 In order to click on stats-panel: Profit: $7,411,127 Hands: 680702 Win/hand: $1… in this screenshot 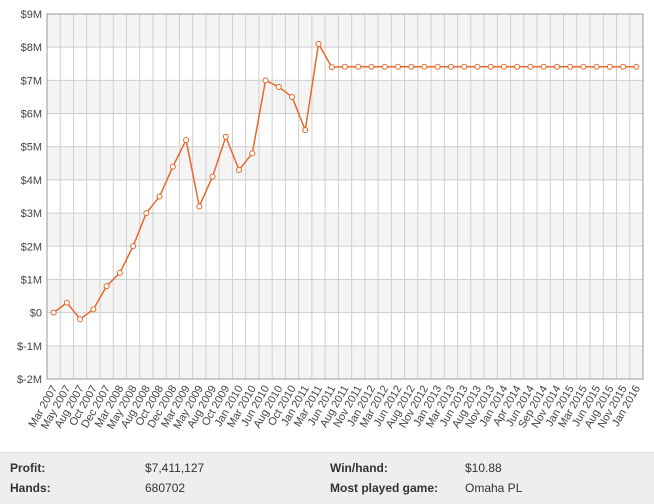, I will do `click(327, 478)`.